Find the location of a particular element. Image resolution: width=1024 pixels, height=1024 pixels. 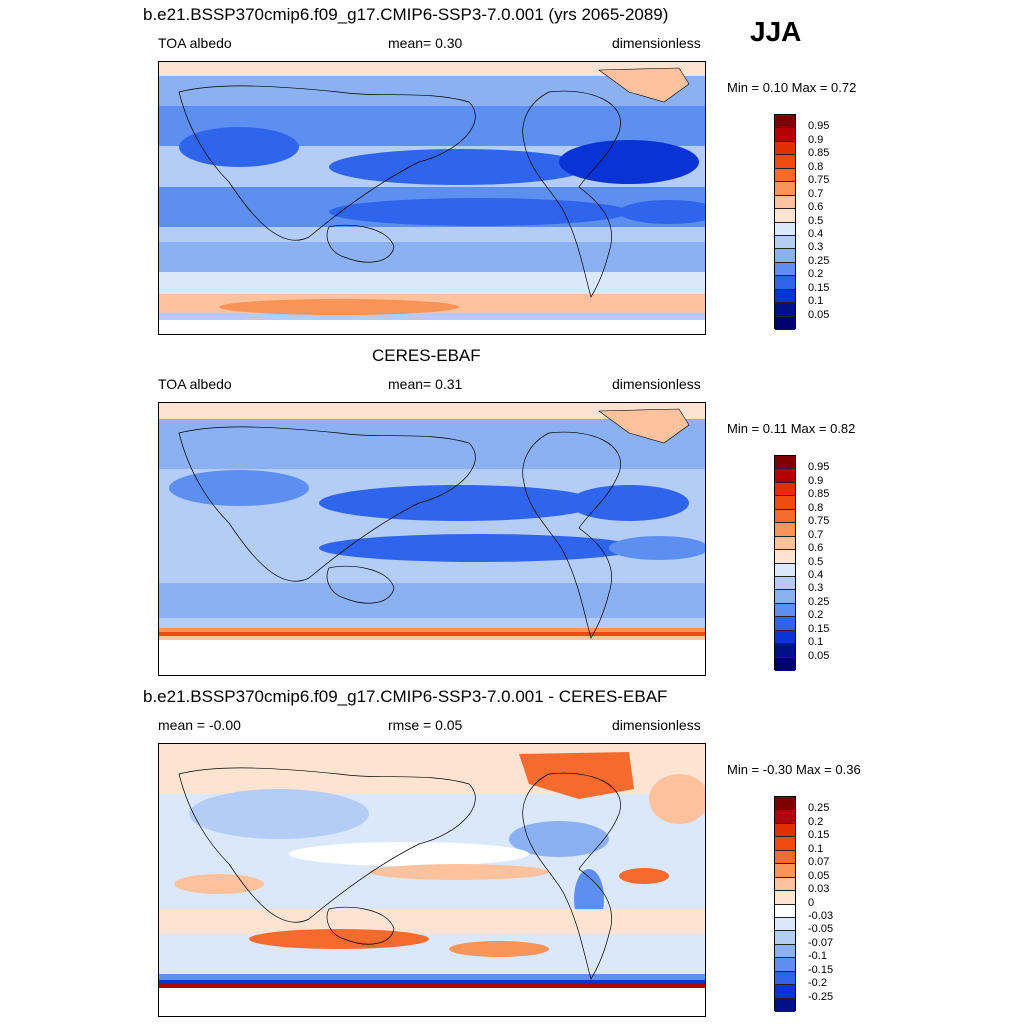

panel-1-colorbar is located at coordinates (785, 222).